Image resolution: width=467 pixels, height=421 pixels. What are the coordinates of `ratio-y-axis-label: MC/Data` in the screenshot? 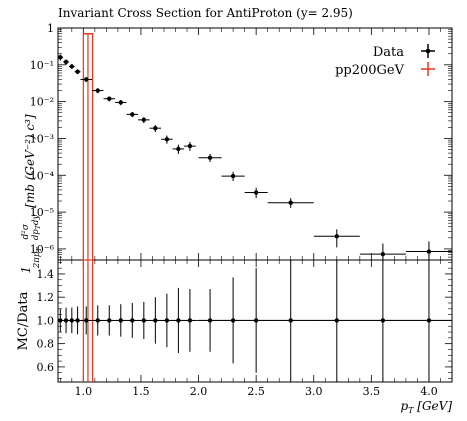 It's located at (23, 320).